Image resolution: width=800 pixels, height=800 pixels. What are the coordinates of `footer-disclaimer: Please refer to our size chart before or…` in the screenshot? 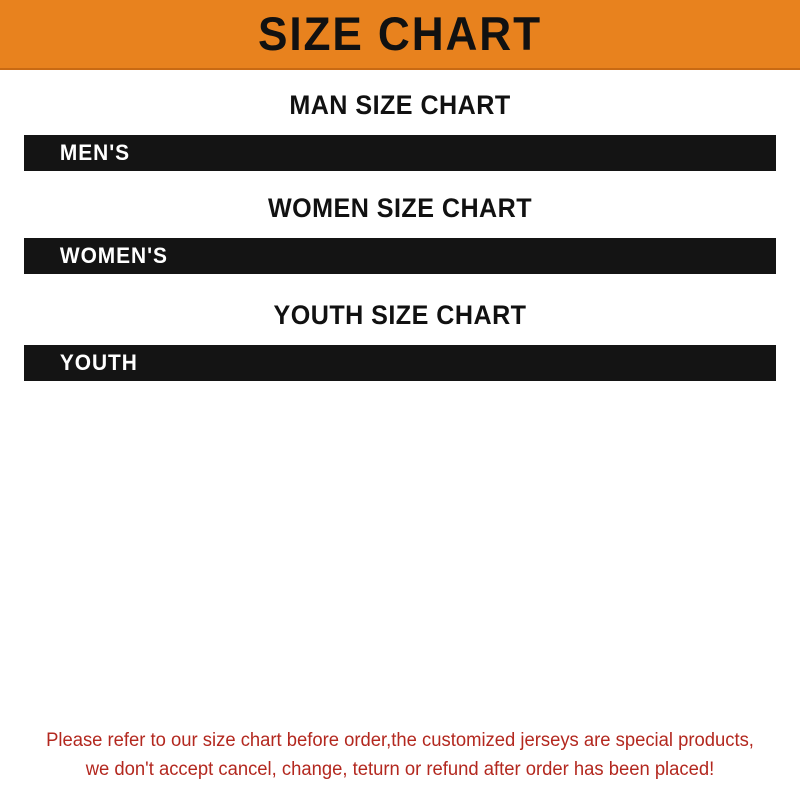 It's located at (400, 755).